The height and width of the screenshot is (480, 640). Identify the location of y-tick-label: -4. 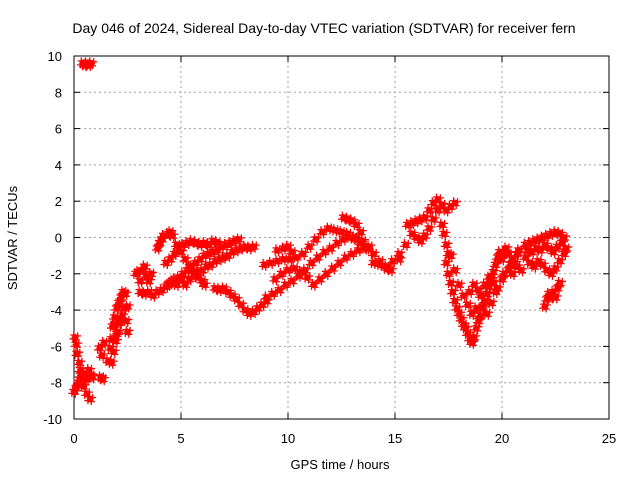
(56, 310).